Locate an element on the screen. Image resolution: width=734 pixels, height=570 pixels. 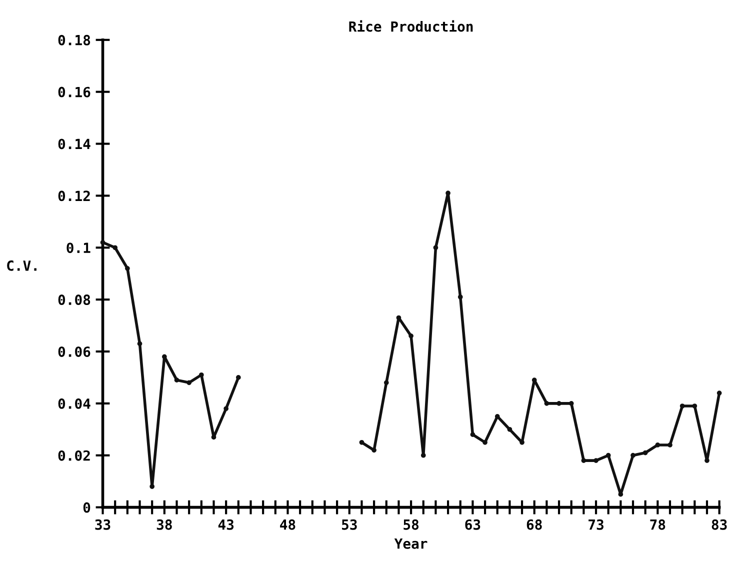
x-tick-label: 63 is located at coordinates (472, 524).